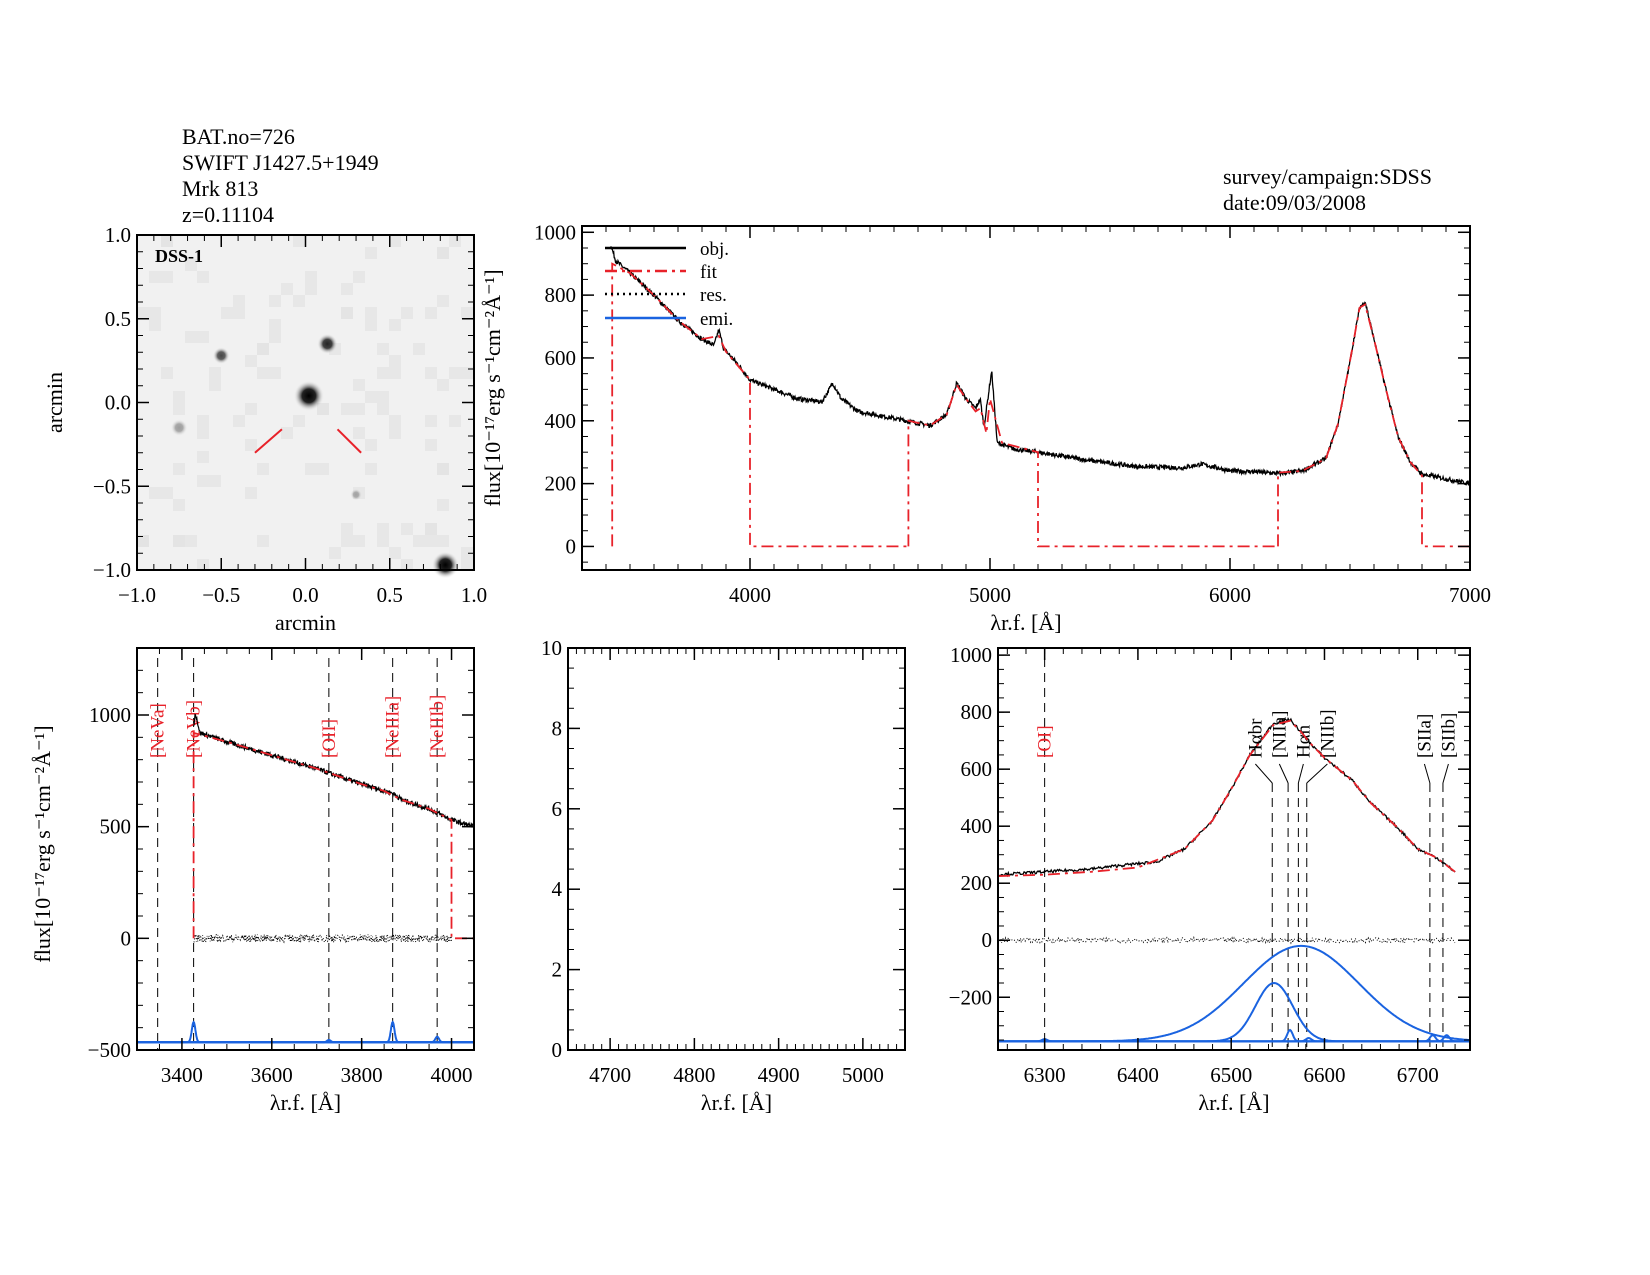 This screenshot has height=1275, width=1650. Describe the element at coordinates (610, 1075) in the screenshot. I see `x-tick-label: 4700` at that location.